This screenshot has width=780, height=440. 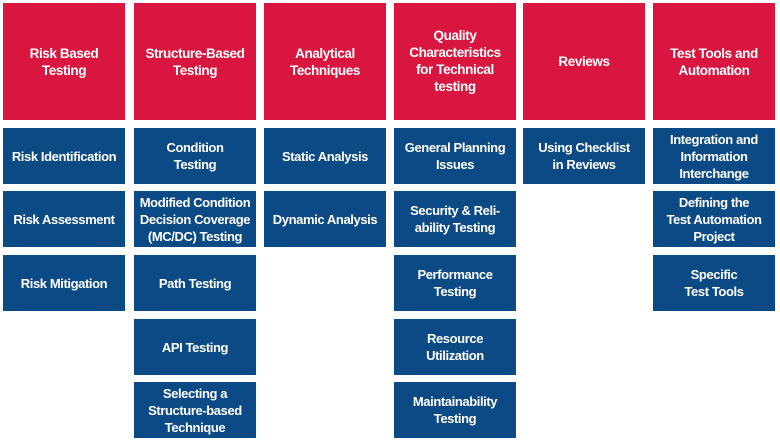 What do you see at coordinates (195, 410) in the screenshot?
I see `topic-box: Selecting a Structure-based Technique` at bounding box center [195, 410].